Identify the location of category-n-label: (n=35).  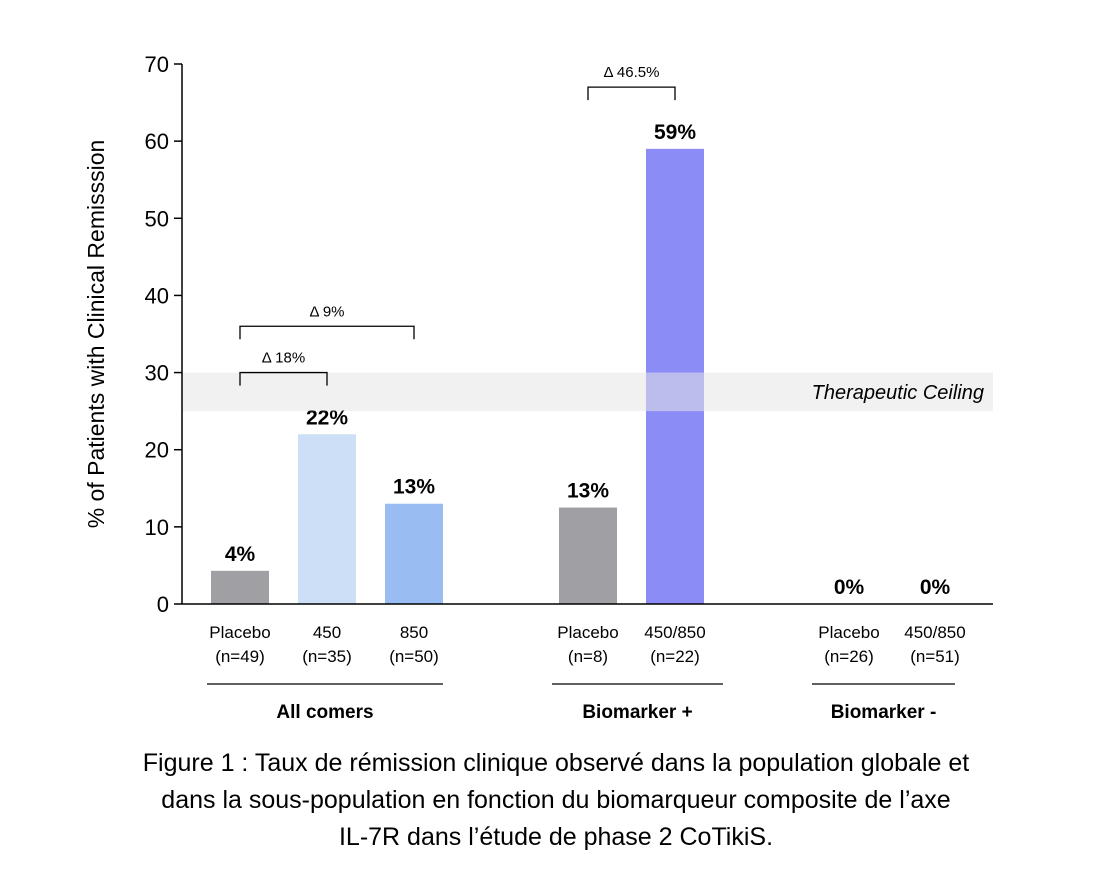
(327, 656).